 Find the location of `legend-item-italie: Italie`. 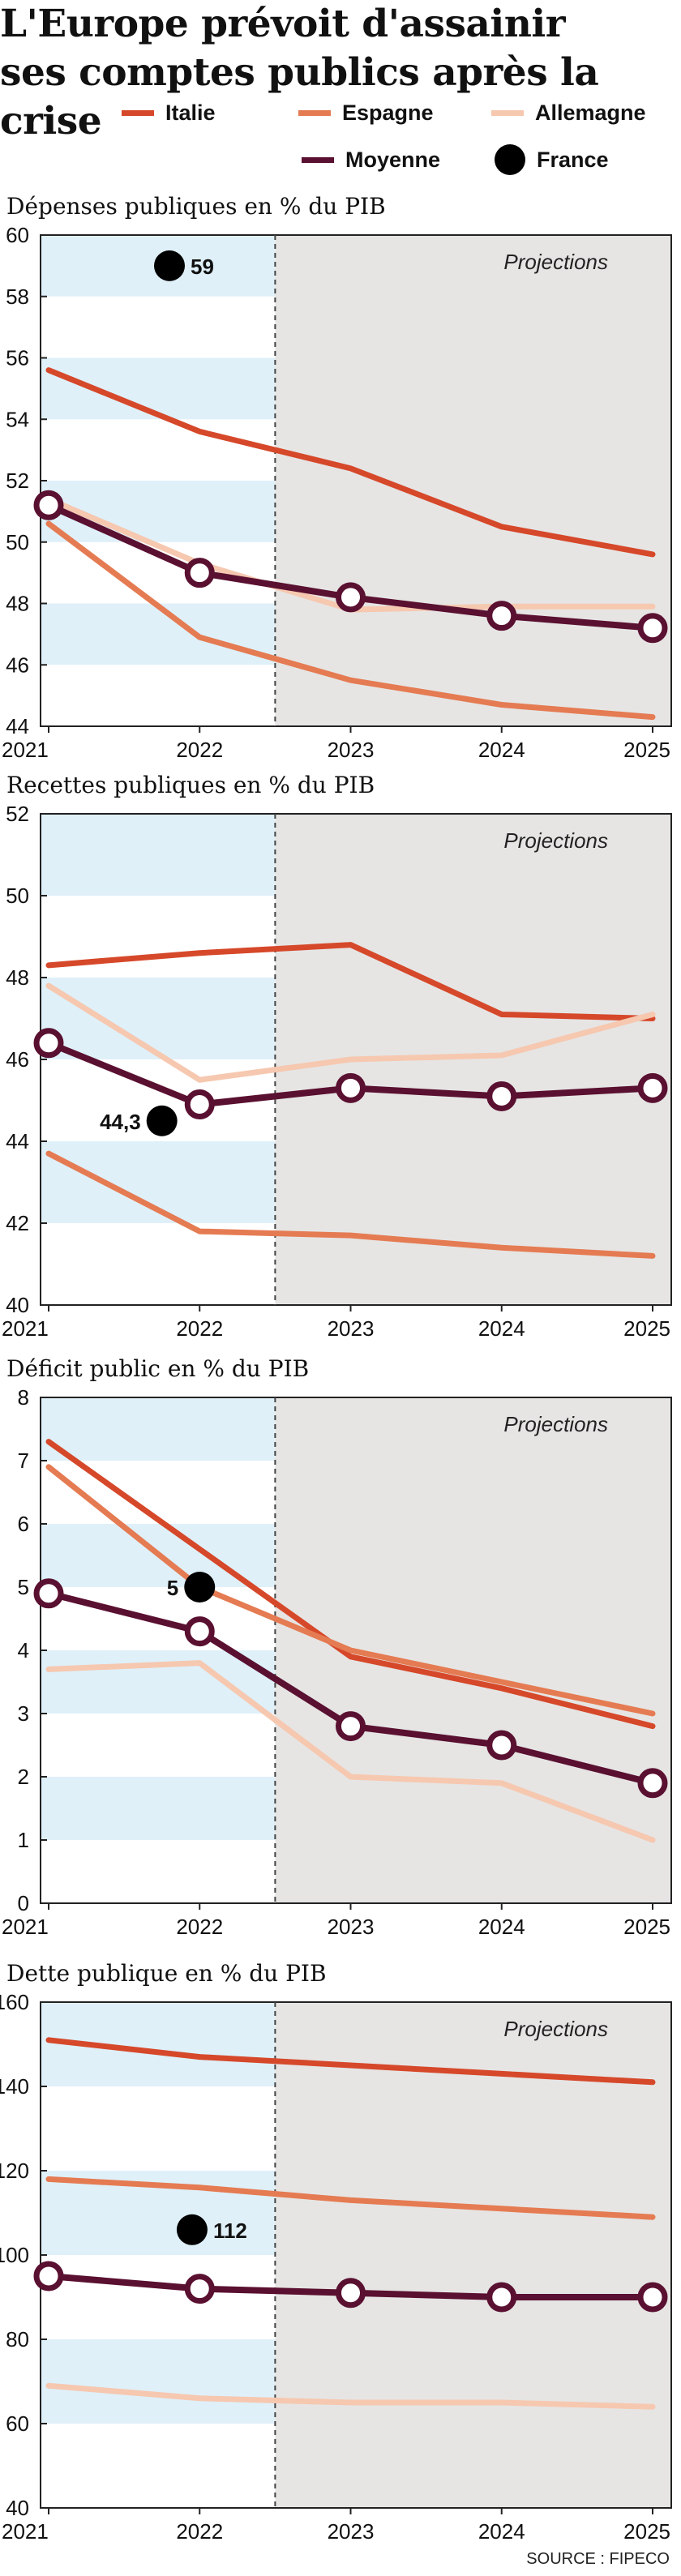

legend-item-italie: Italie is located at coordinates (169, 113).